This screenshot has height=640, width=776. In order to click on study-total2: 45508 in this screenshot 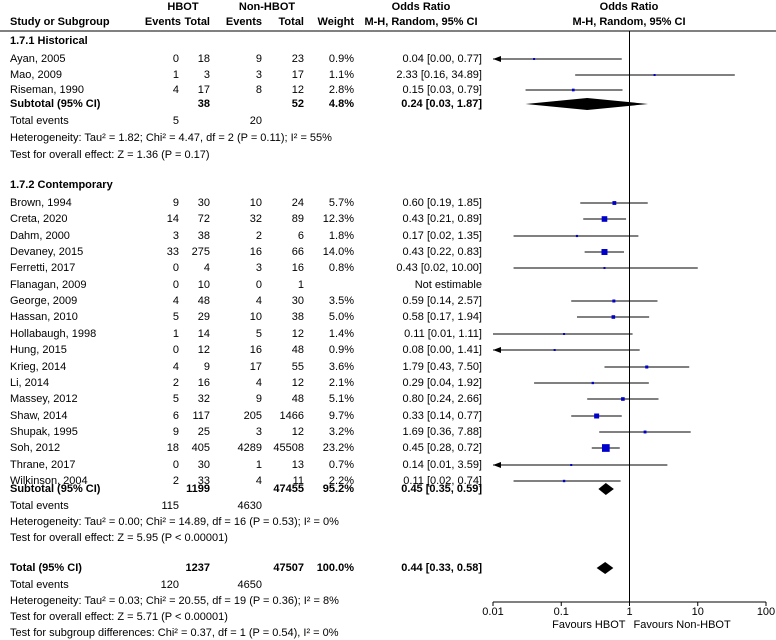, I will do `click(288, 448)`.